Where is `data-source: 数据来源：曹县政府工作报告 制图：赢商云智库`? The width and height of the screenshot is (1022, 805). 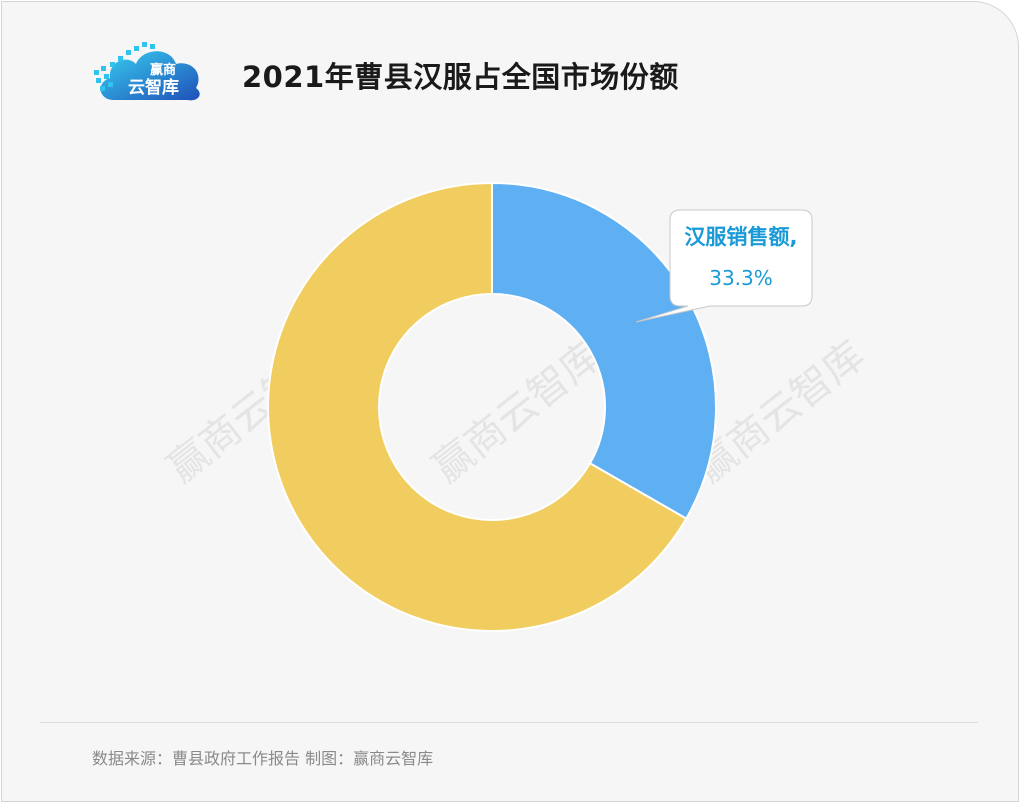 data-source: 数据来源：曹县政府工作报告 制图：赢商云智库 is located at coordinates (263, 758).